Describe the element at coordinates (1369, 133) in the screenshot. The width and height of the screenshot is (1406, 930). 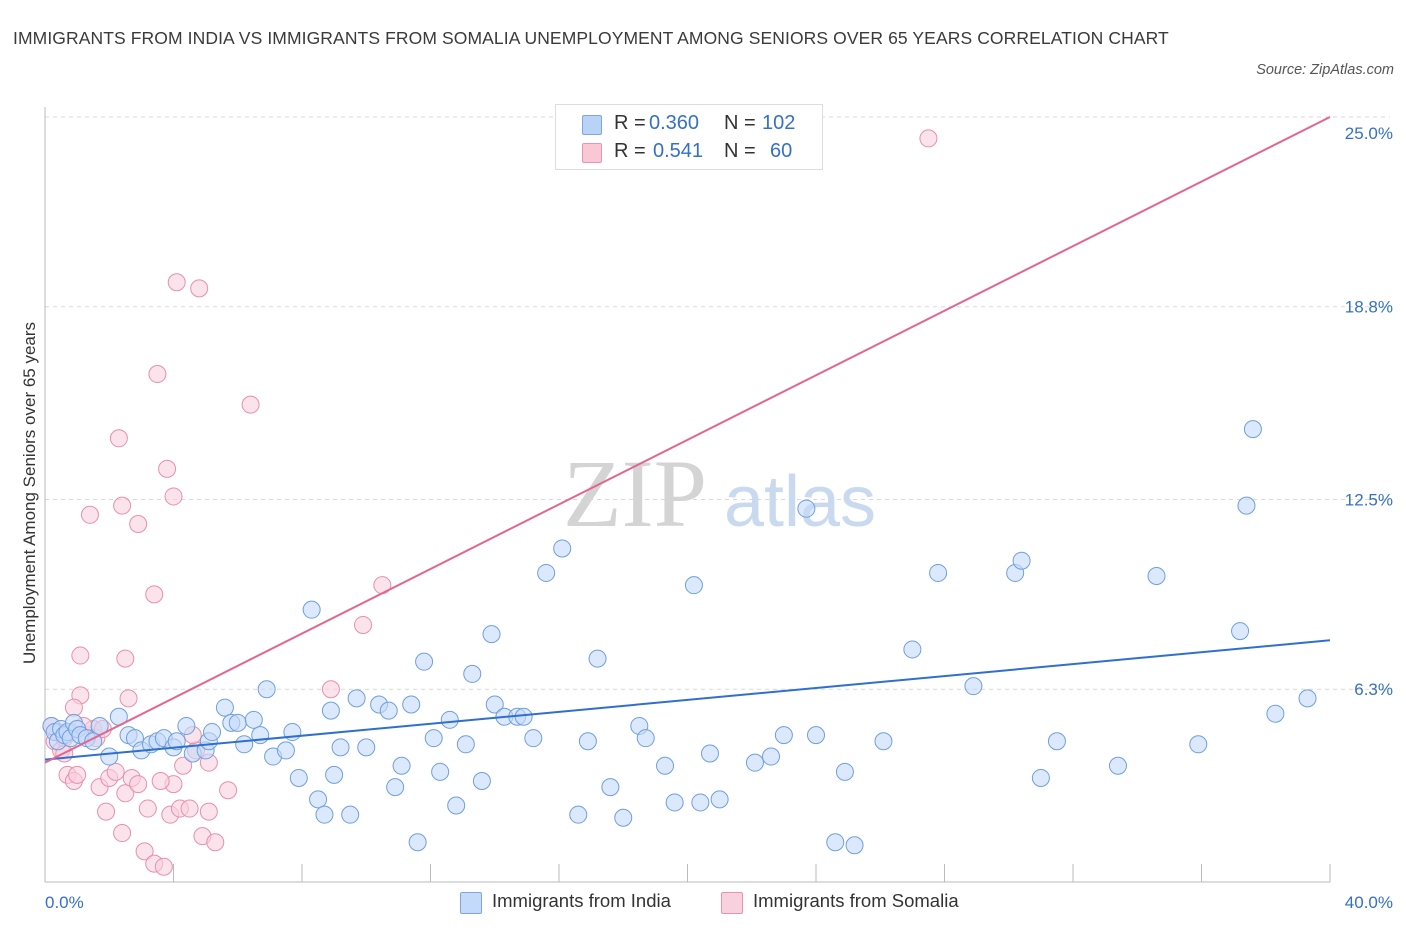
I see `y-tick-label: 25.0%` at that location.